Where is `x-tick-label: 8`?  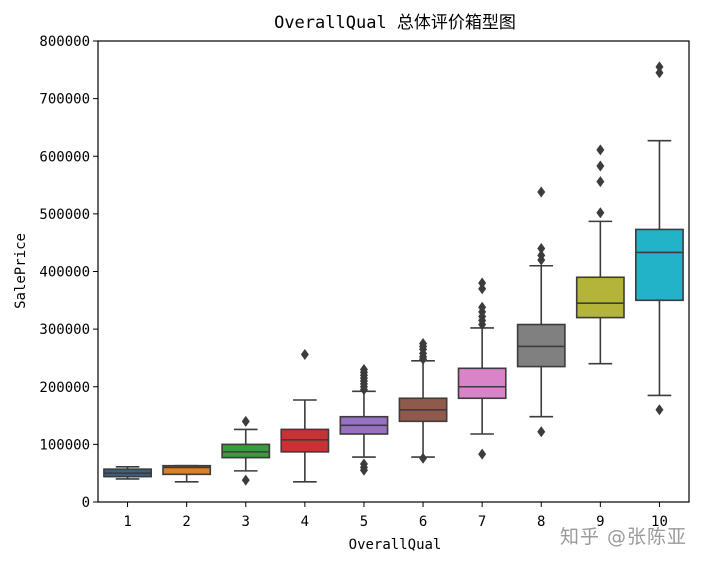
x-tick-label: 8 is located at coordinates (541, 522).